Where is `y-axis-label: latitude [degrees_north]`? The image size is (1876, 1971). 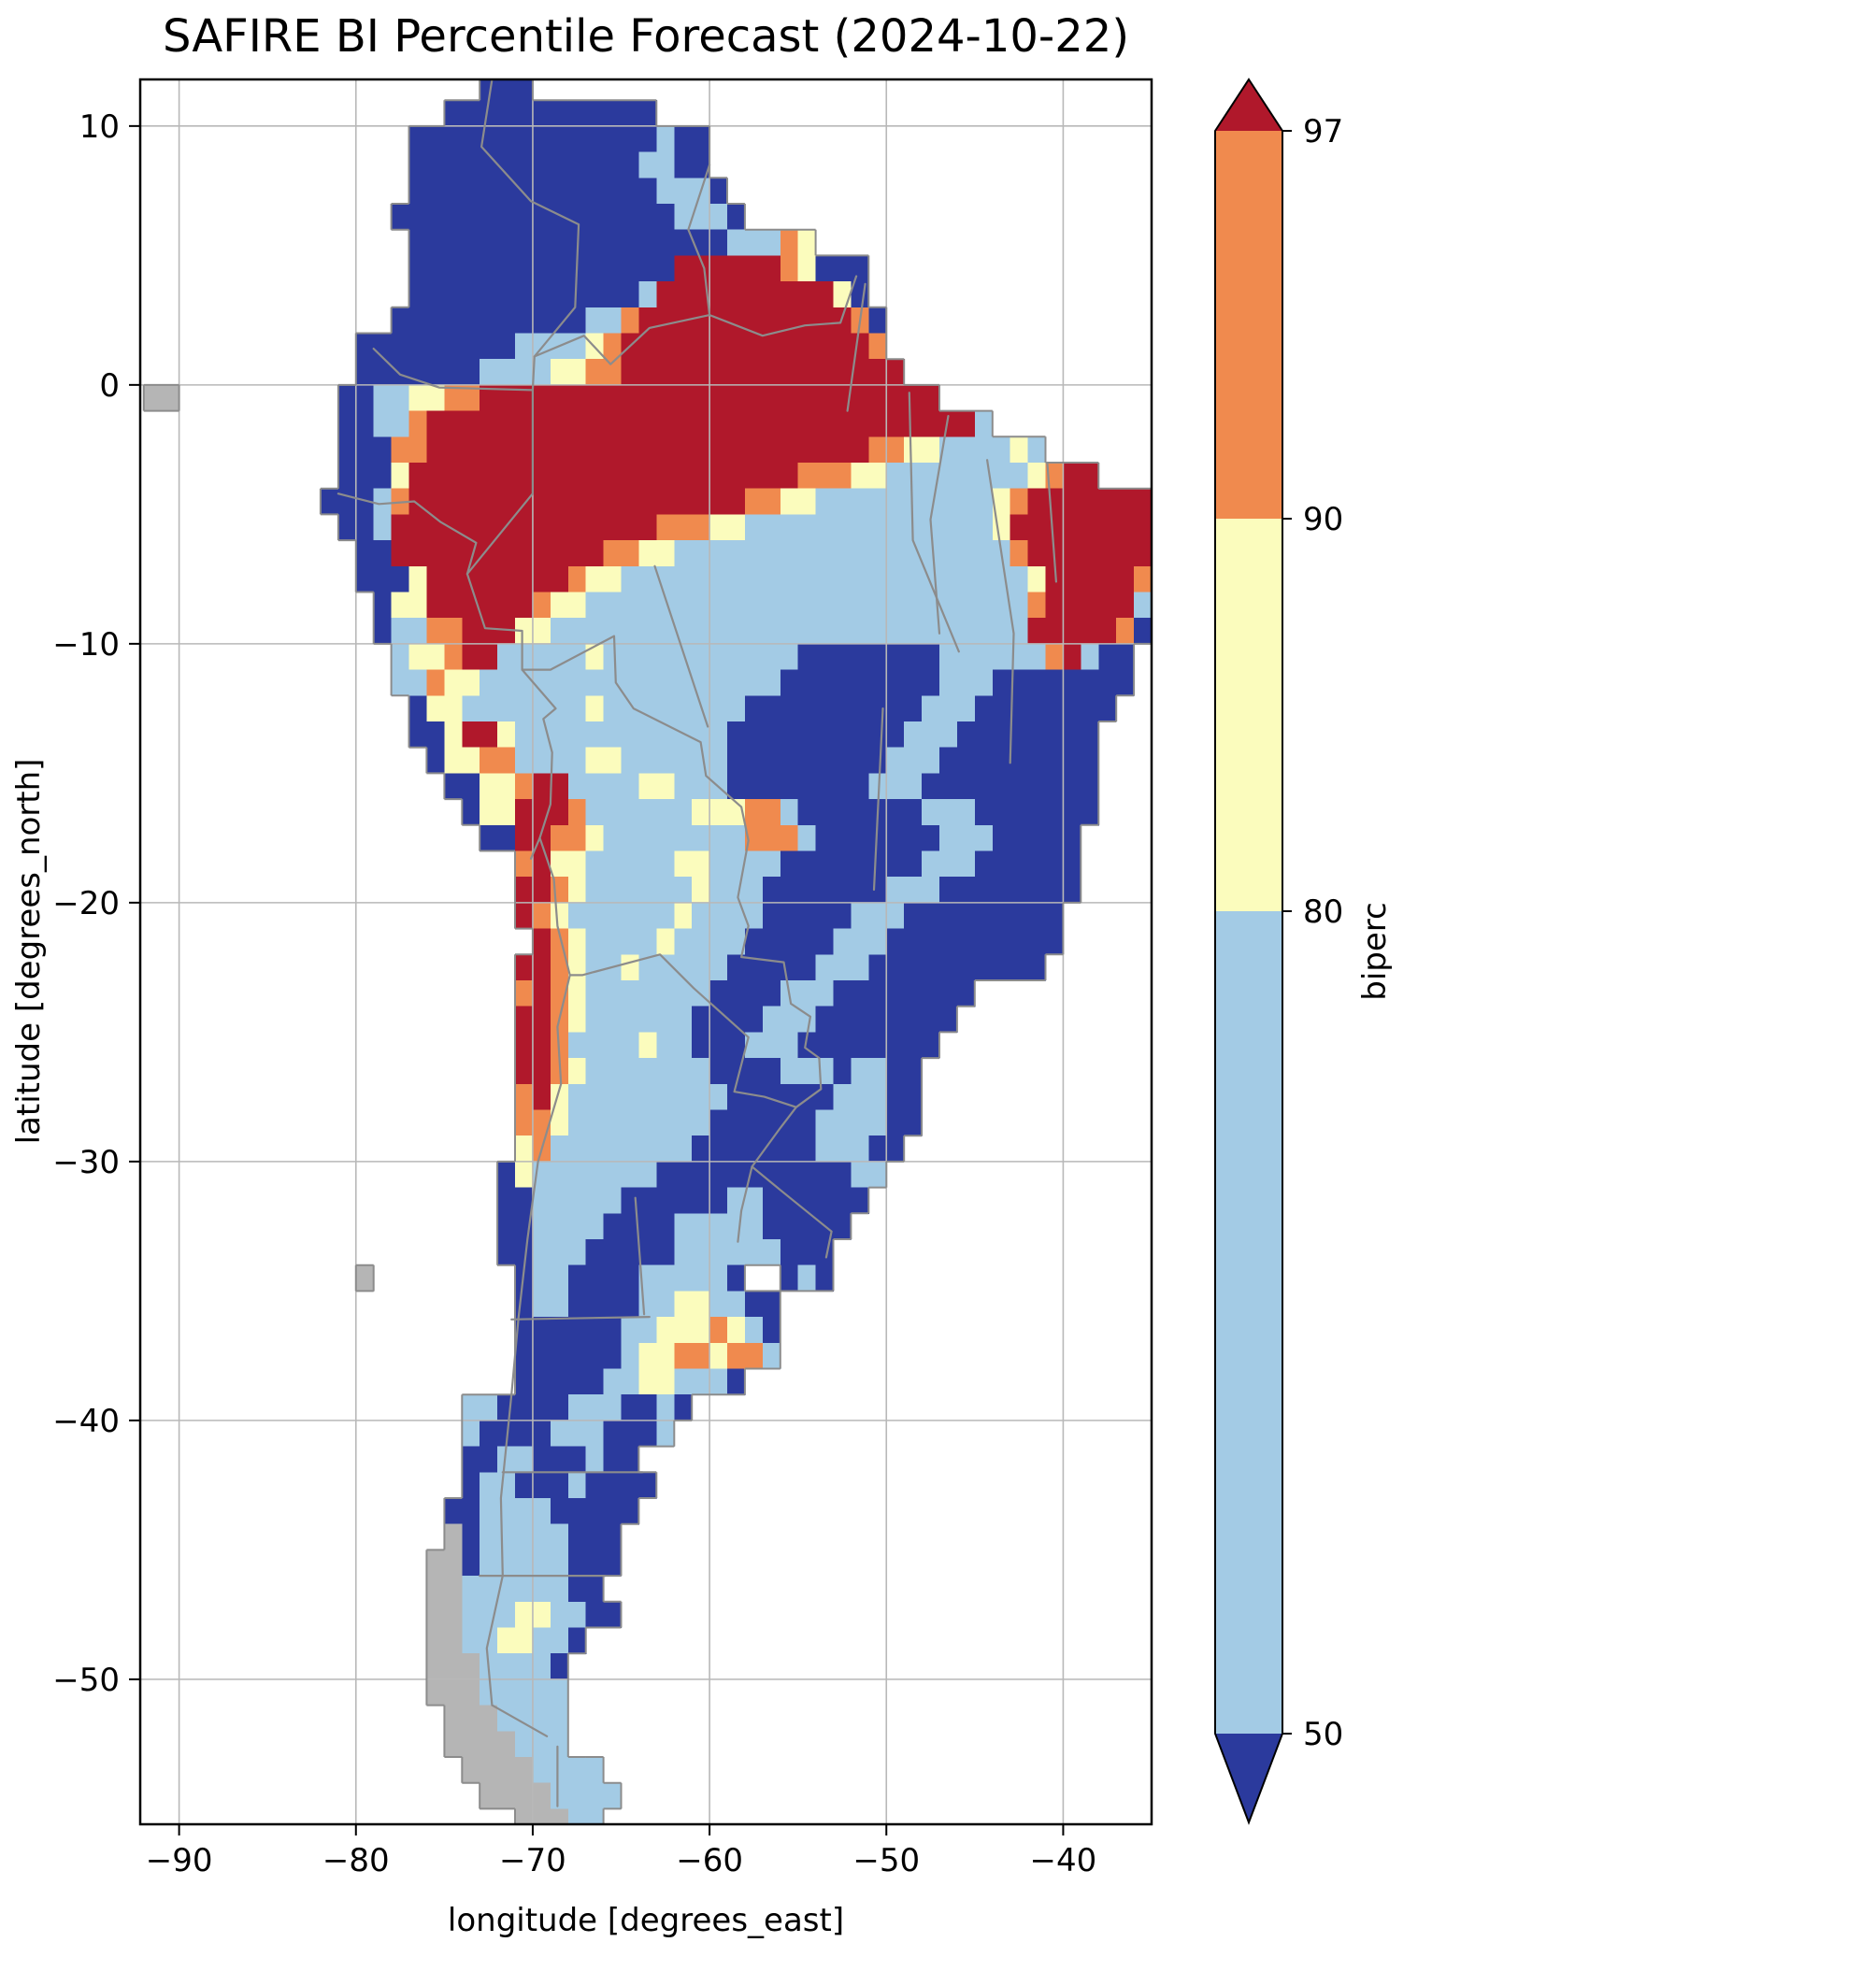
y-axis-label: latitude [degrees_north] is located at coordinates (29, 952).